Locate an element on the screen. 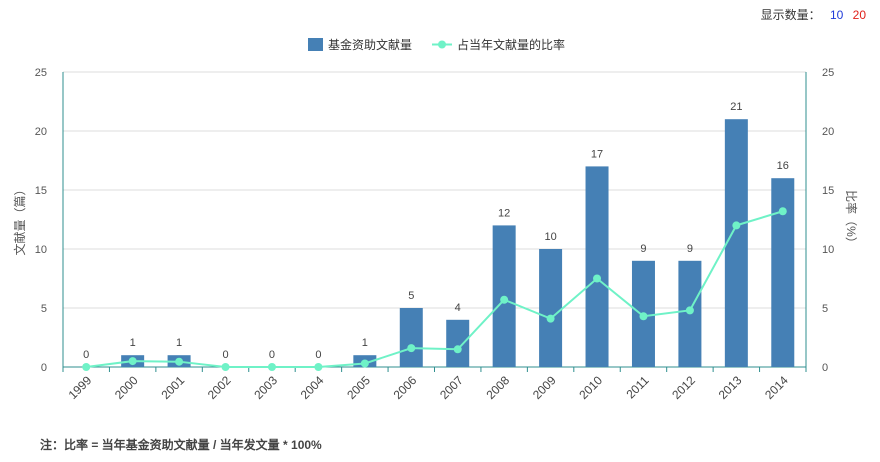  x-axis-tick-label: 2004 is located at coordinates (312, 387).